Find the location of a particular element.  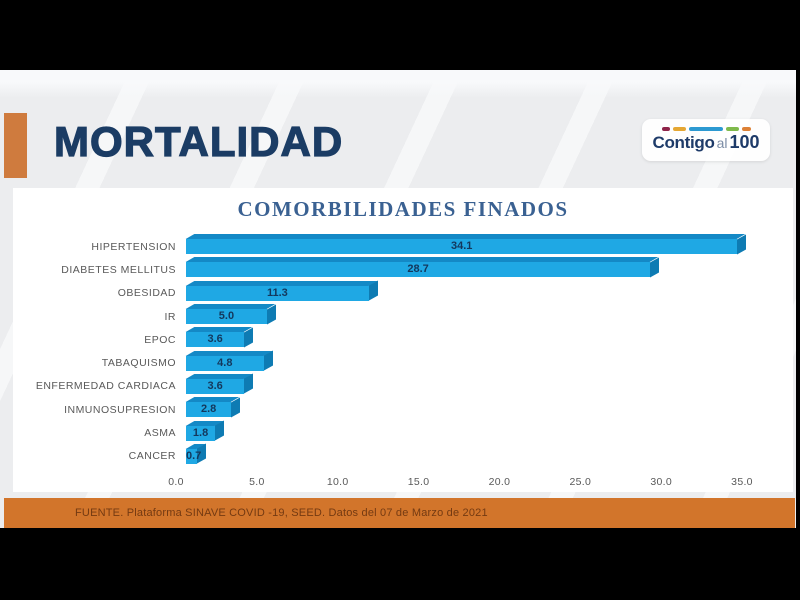

category-label: HIPERTENSION is located at coordinates (133, 246).